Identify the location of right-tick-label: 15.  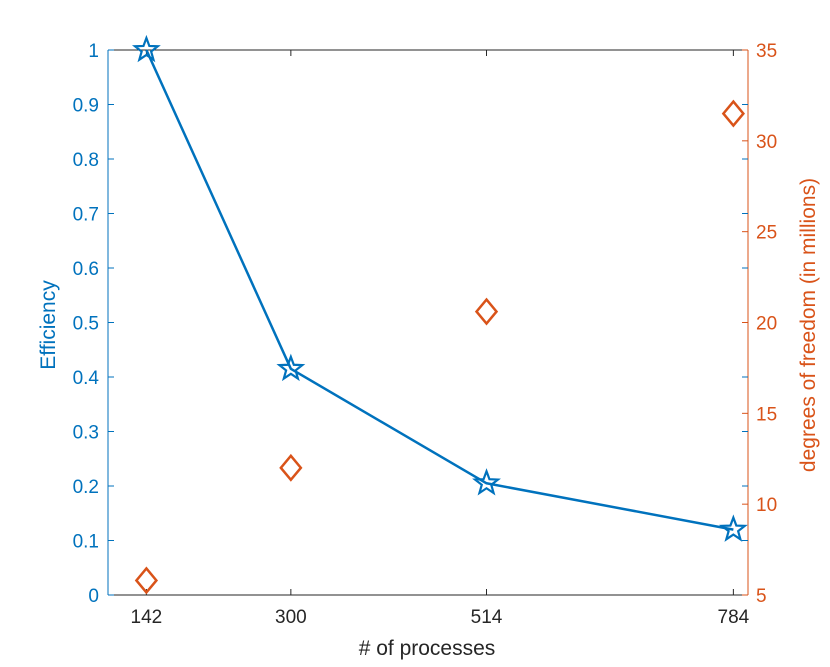
(766, 414).